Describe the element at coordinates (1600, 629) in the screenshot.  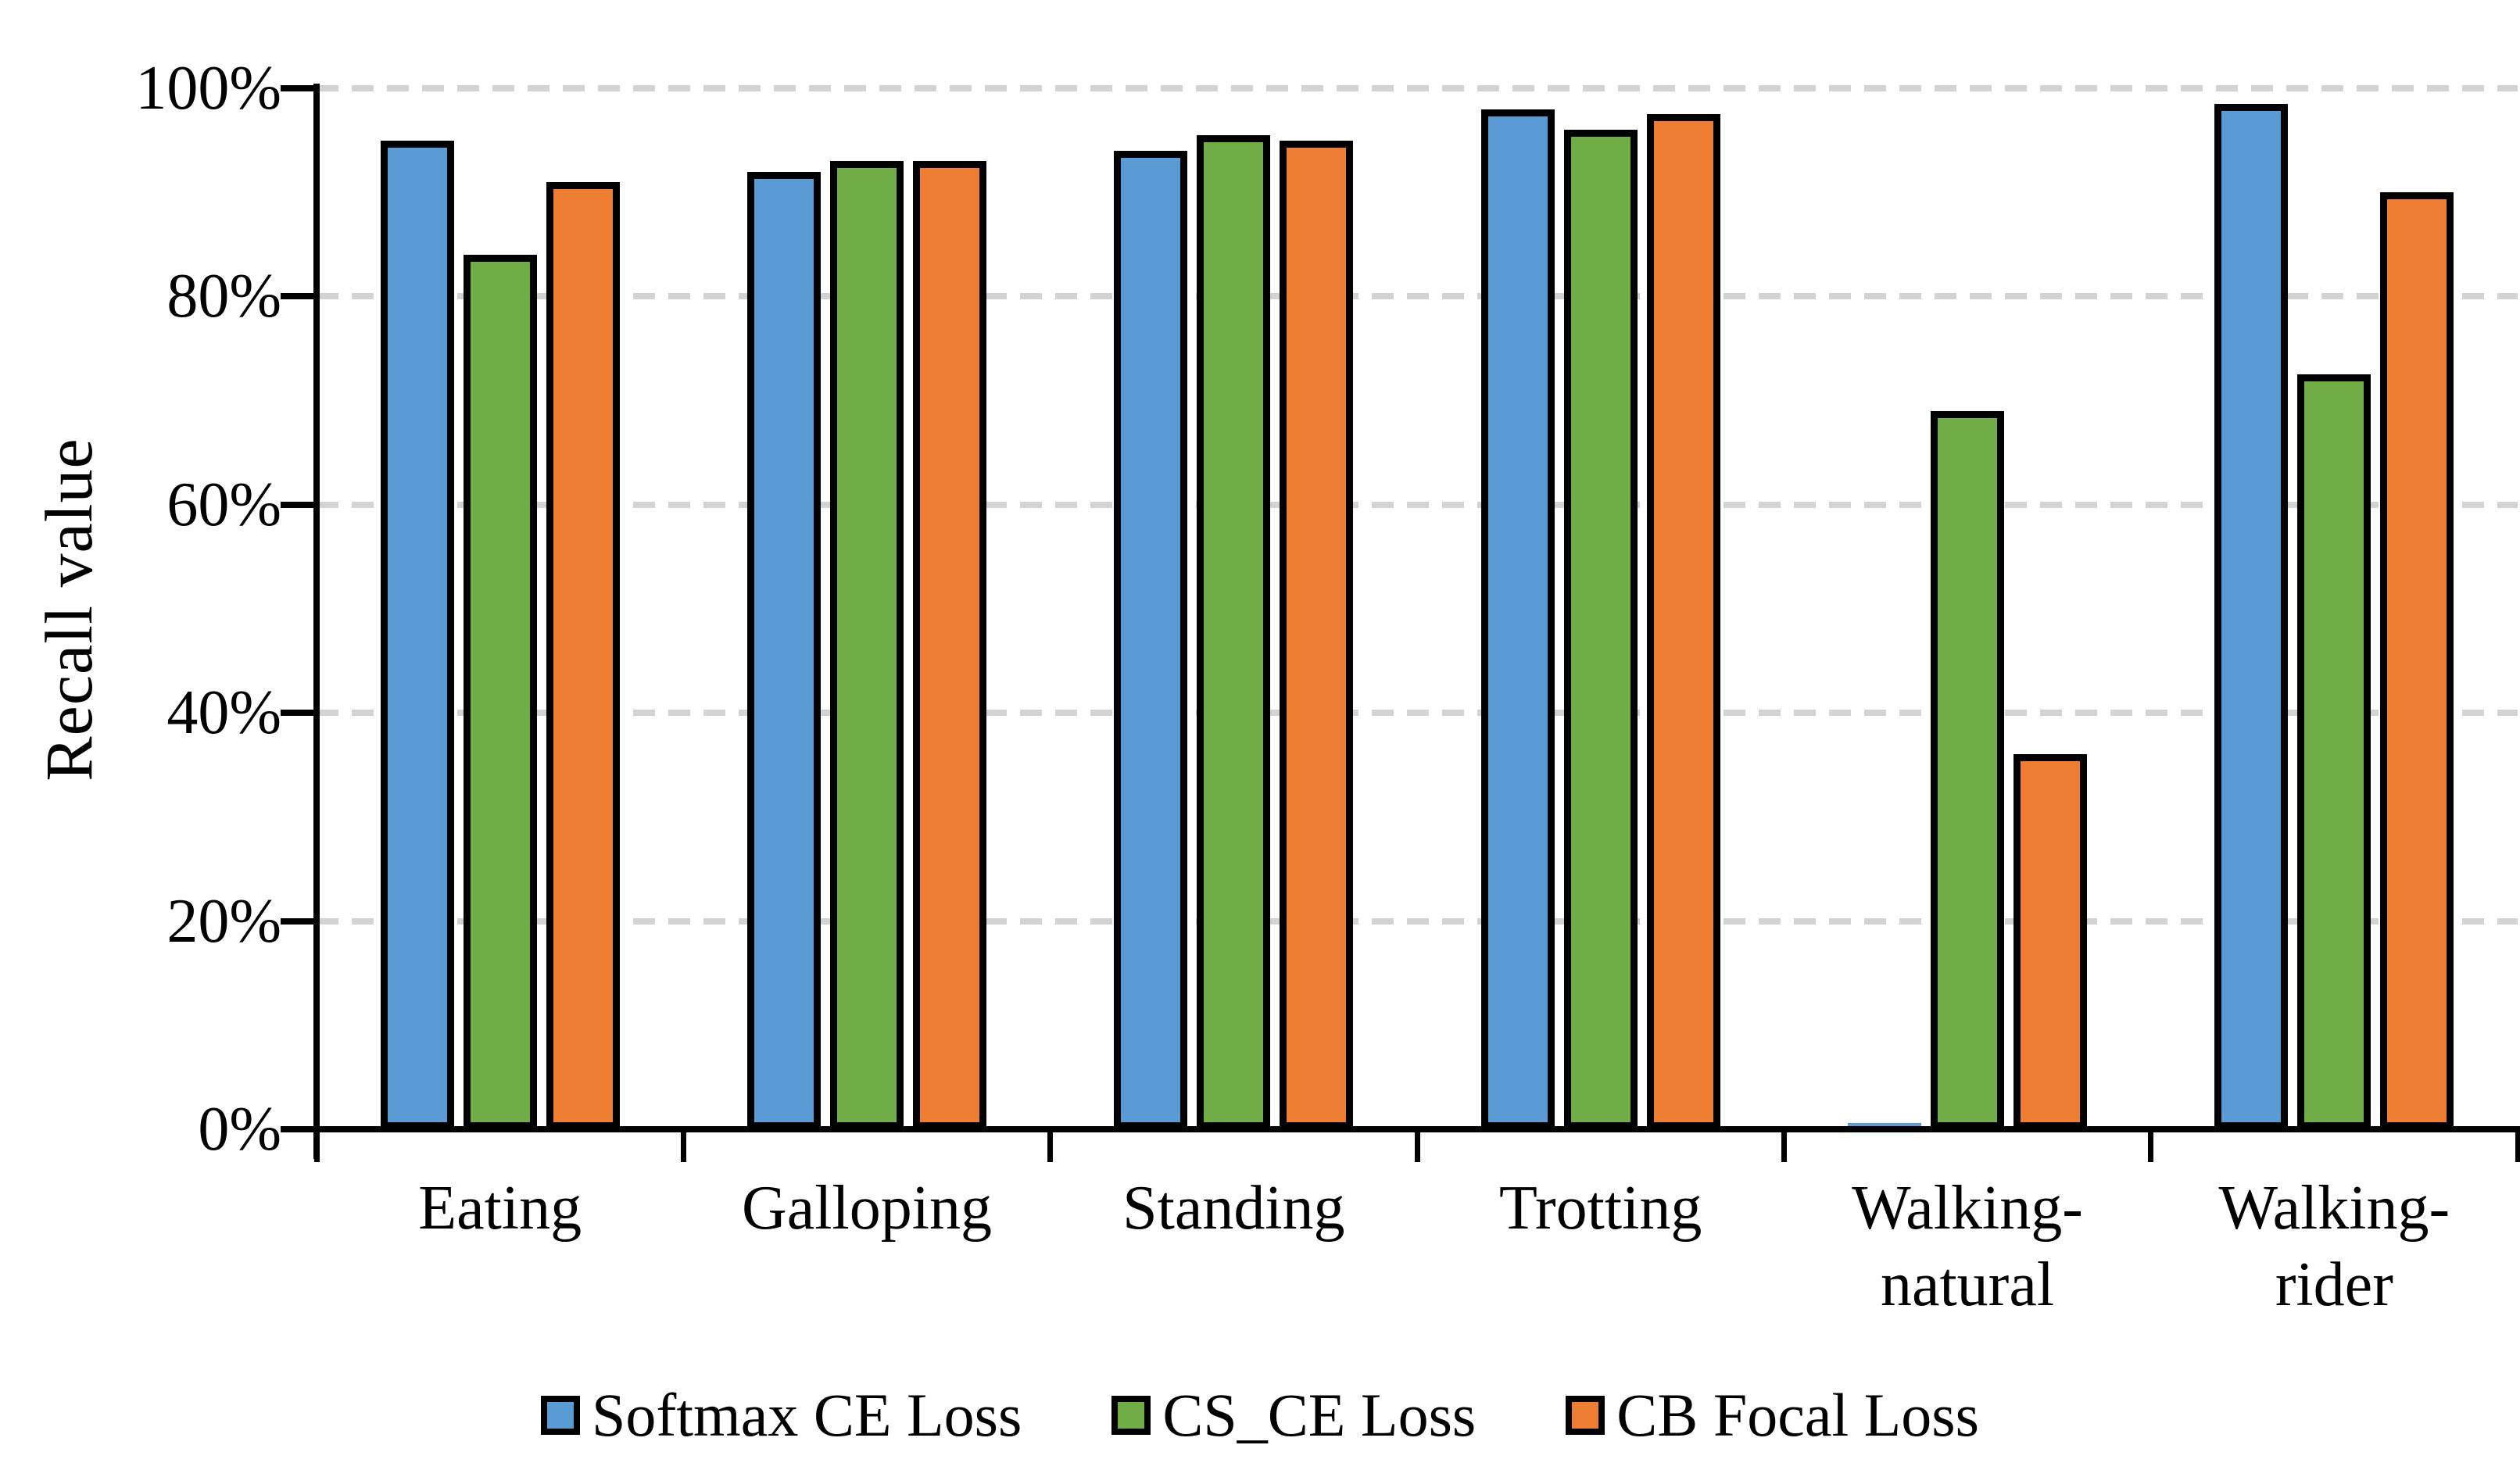
I see `bar-series2-cat4` at that location.